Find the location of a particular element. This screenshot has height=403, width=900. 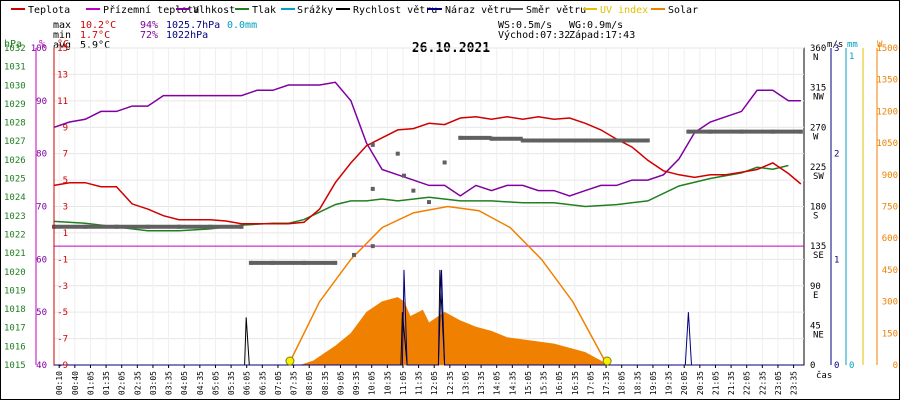

pressure-tick-11: 1021 is located at coordinates (15, 254).